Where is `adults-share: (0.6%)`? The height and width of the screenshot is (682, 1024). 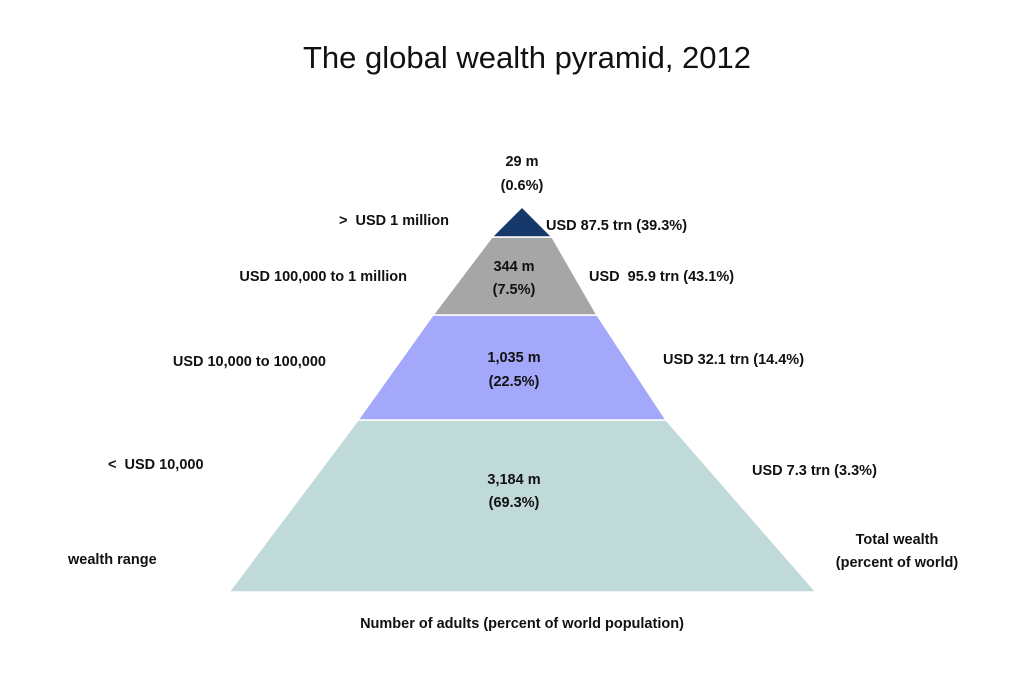 adults-share: (0.6%) is located at coordinates (522, 186).